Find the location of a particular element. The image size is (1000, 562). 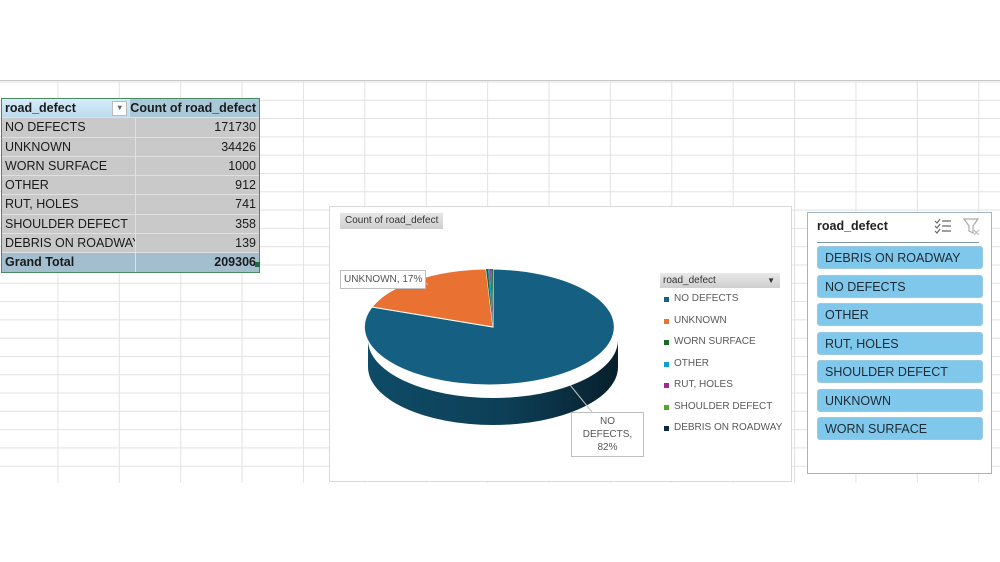

row-value: 358 is located at coordinates (245, 223).